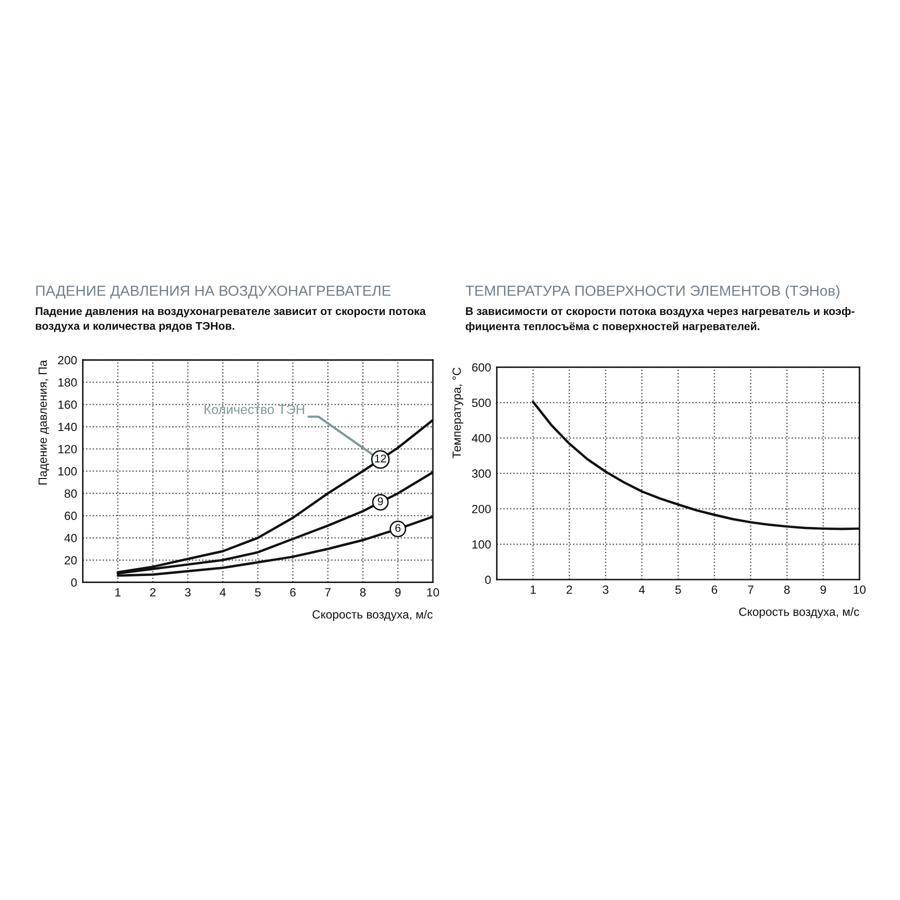  I want to click on annotation: Количество ТЭН, so click(254, 409).